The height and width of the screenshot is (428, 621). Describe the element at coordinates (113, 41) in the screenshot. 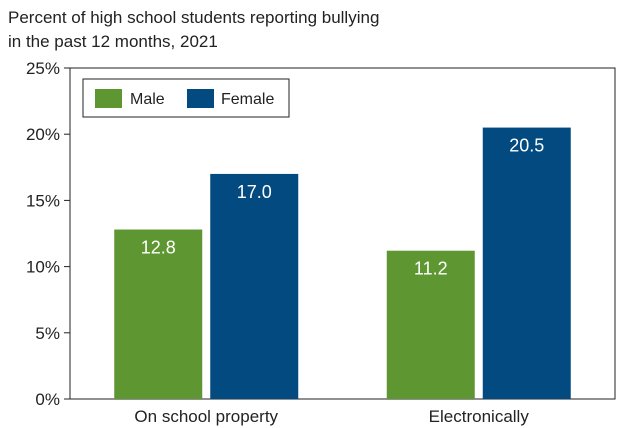

I see `chart-title-line-2: in the past 12 months, 2021` at that location.